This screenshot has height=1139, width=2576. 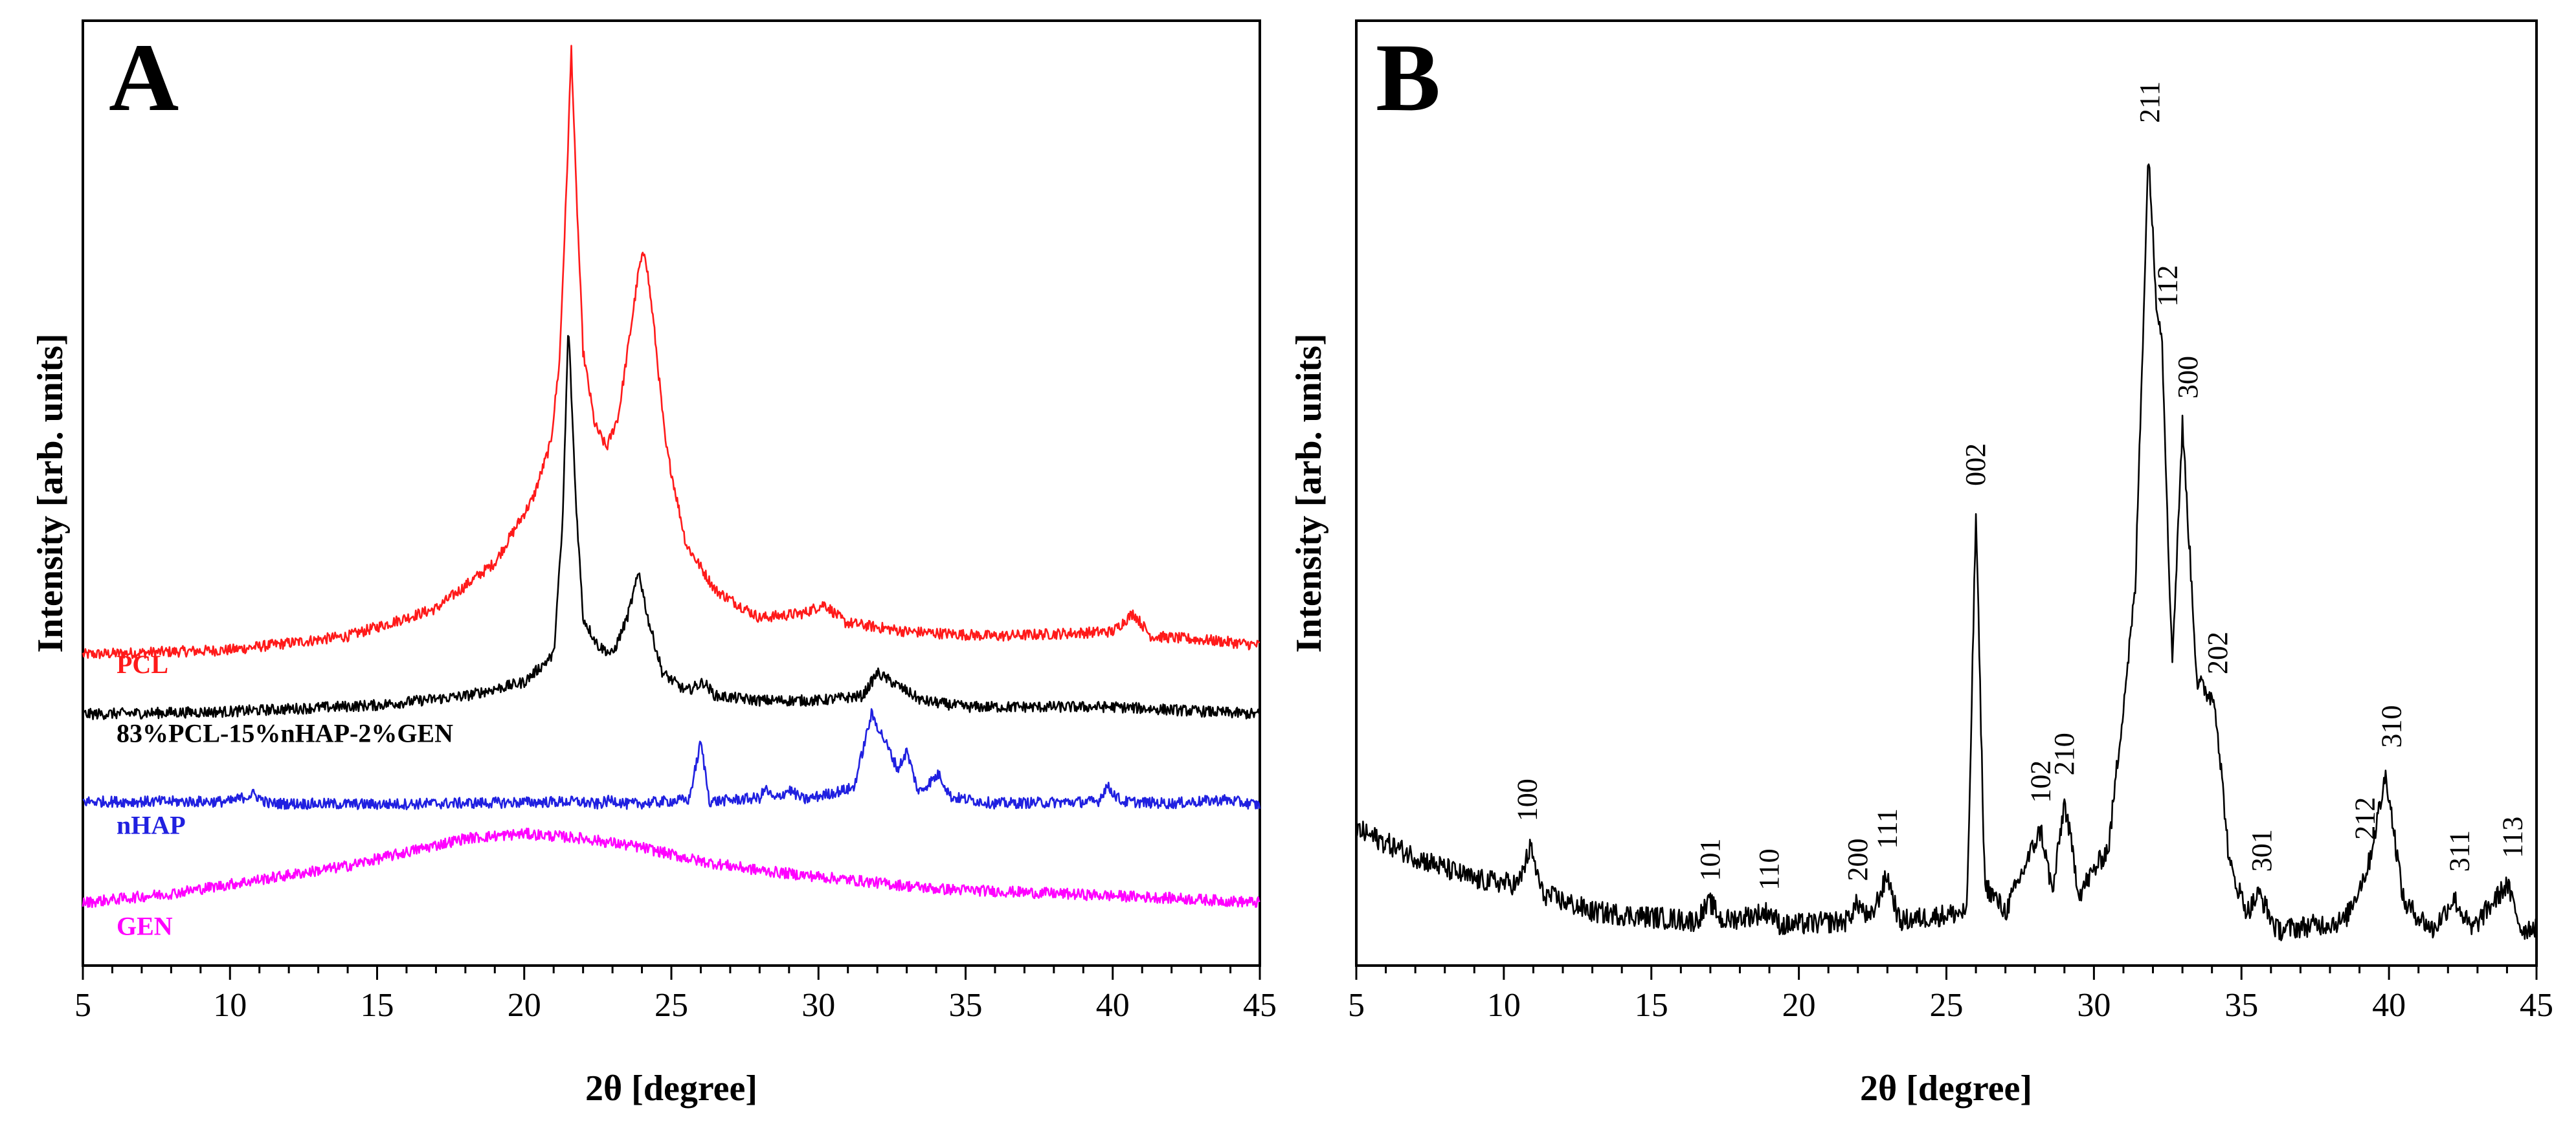 What do you see at coordinates (1799, 1006) in the screenshot?
I see `panelB-tick-label: 20` at bounding box center [1799, 1006].